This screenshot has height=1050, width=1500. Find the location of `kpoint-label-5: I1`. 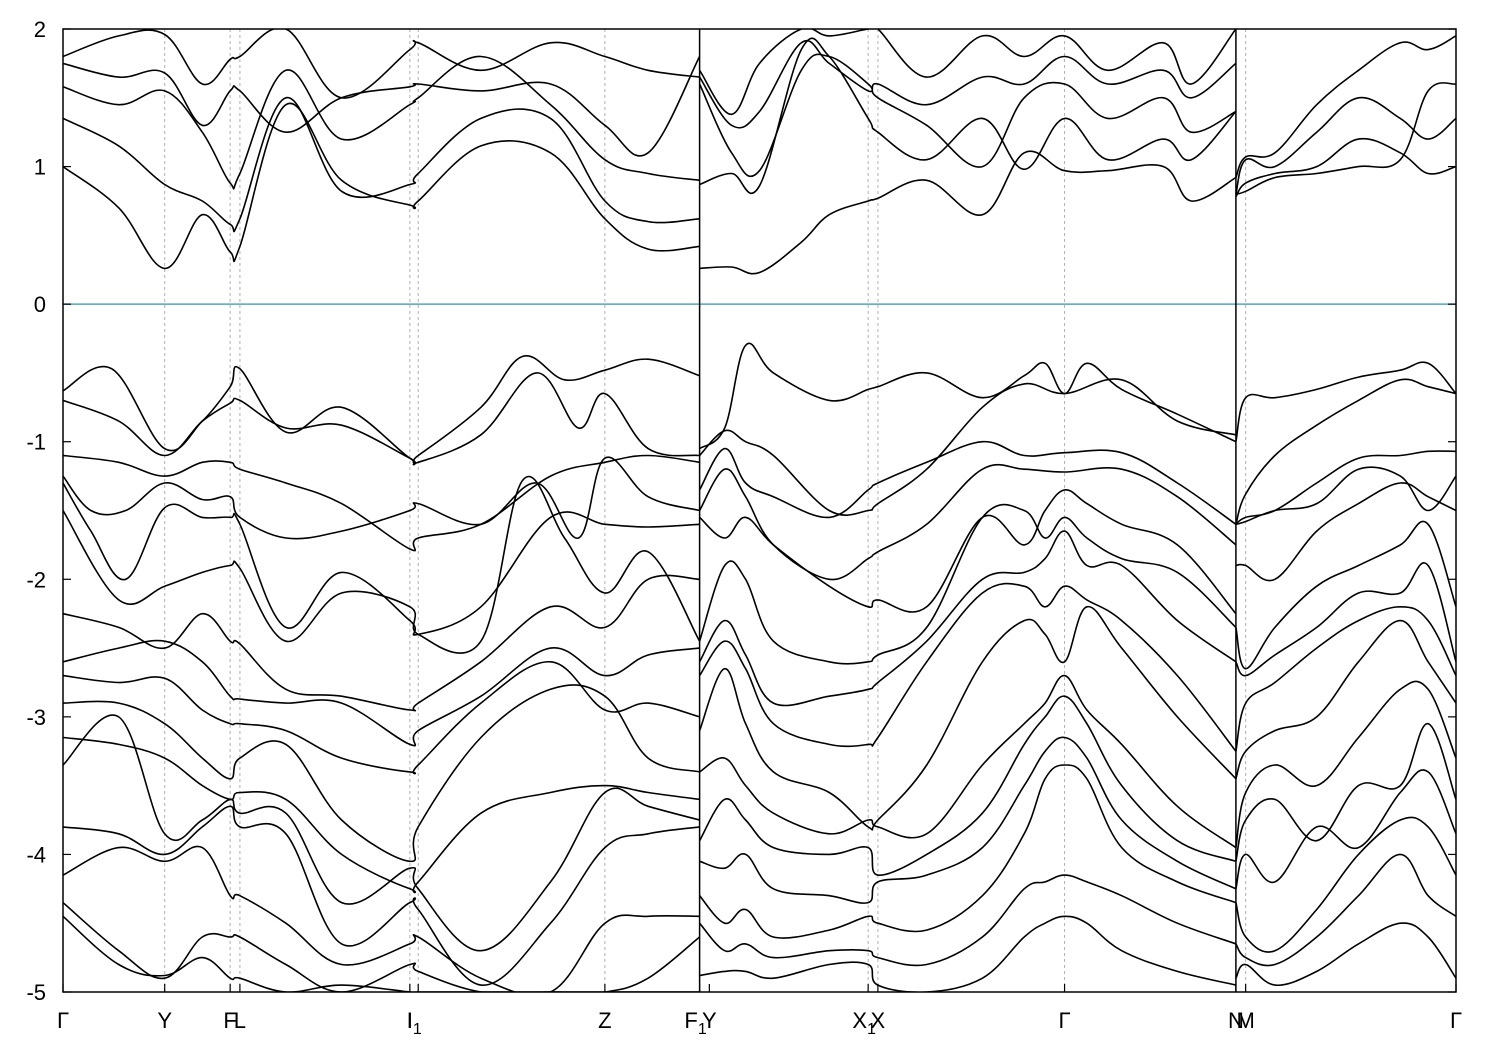

kpoint-label-5: I1 is located at coordinates (414, 1023).